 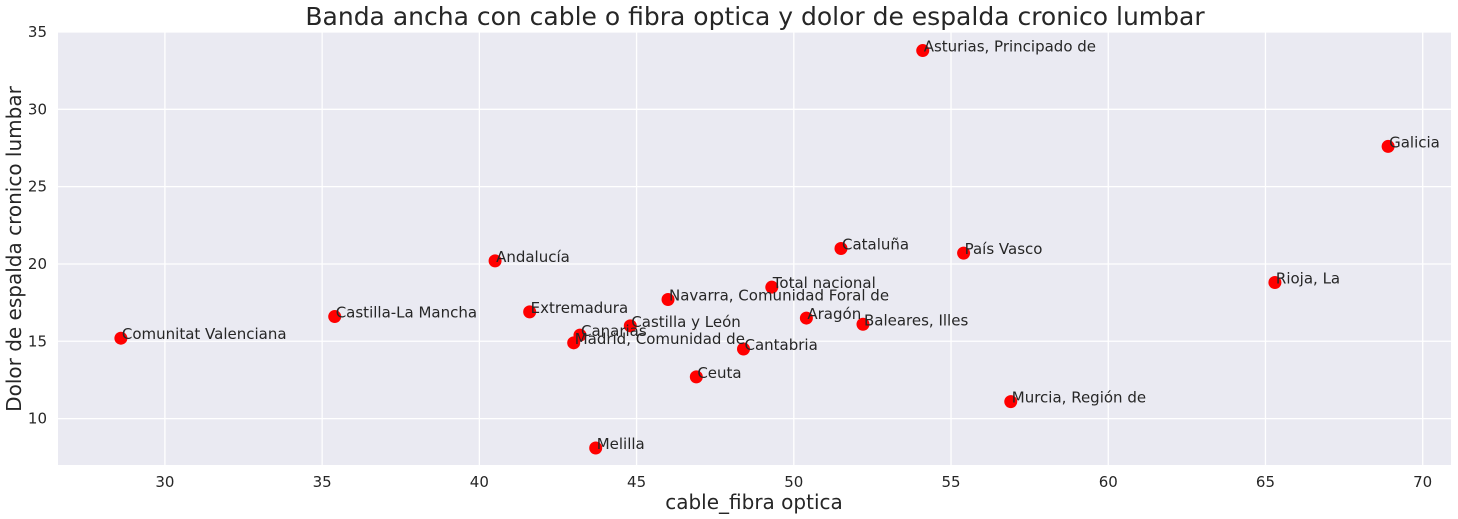 What do you see at coordinates (37, 32) in the screenshot?
I see `y-tick-label: 35` at bounding box center [37, 32].